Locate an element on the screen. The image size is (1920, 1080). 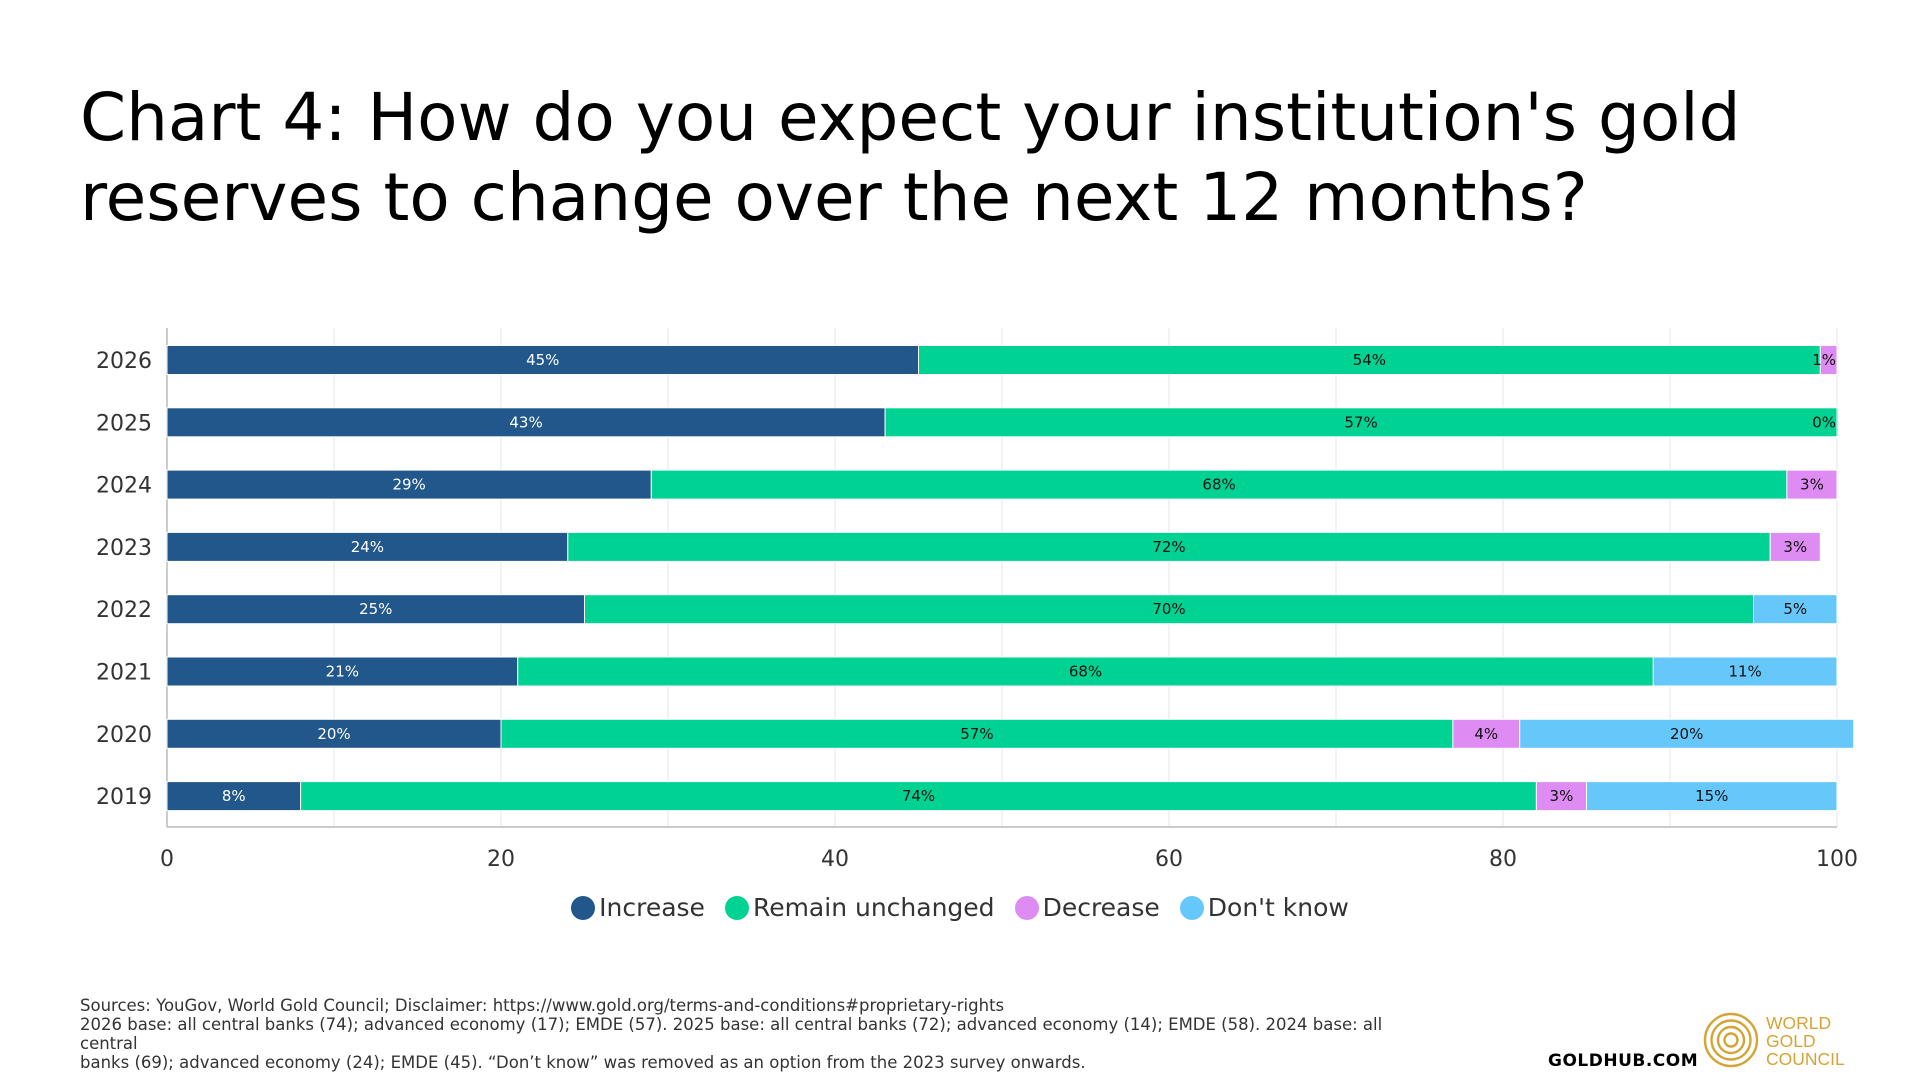
legend-label: Increase is located at coordinates (652, 907).